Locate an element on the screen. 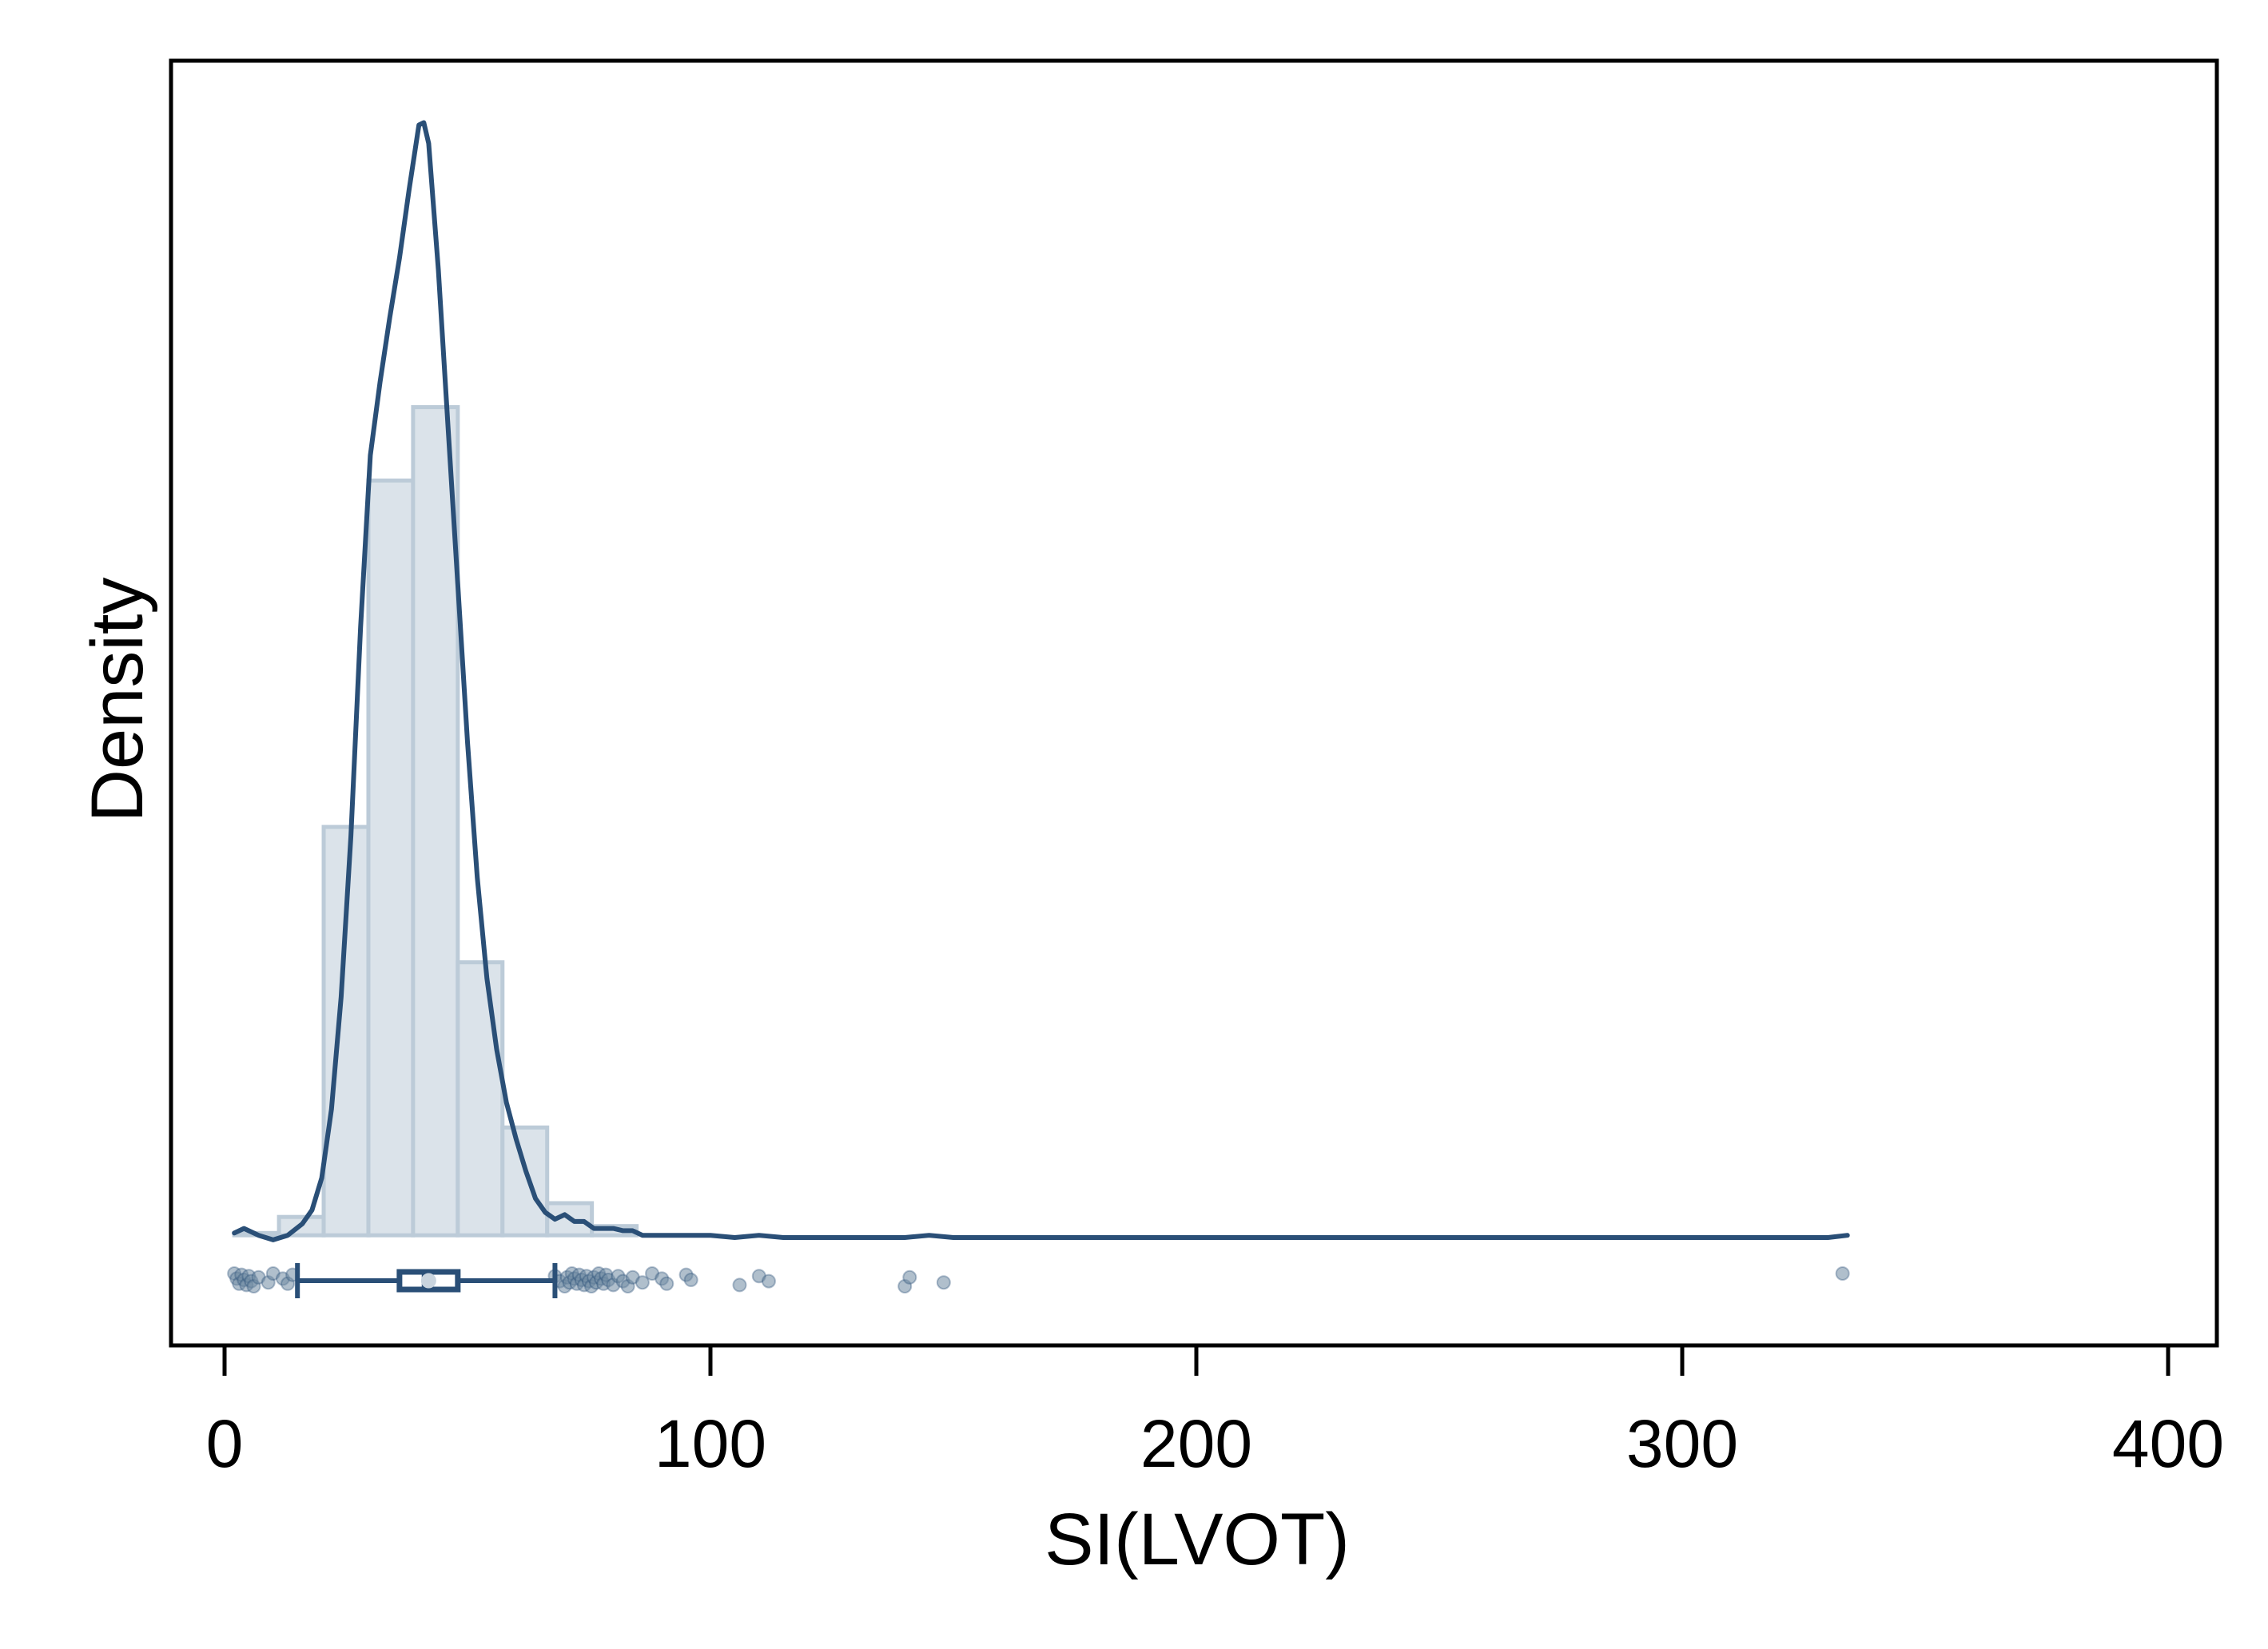  x-axis: 0 100 200 300 400 is located at coordinates (1215, 1413).